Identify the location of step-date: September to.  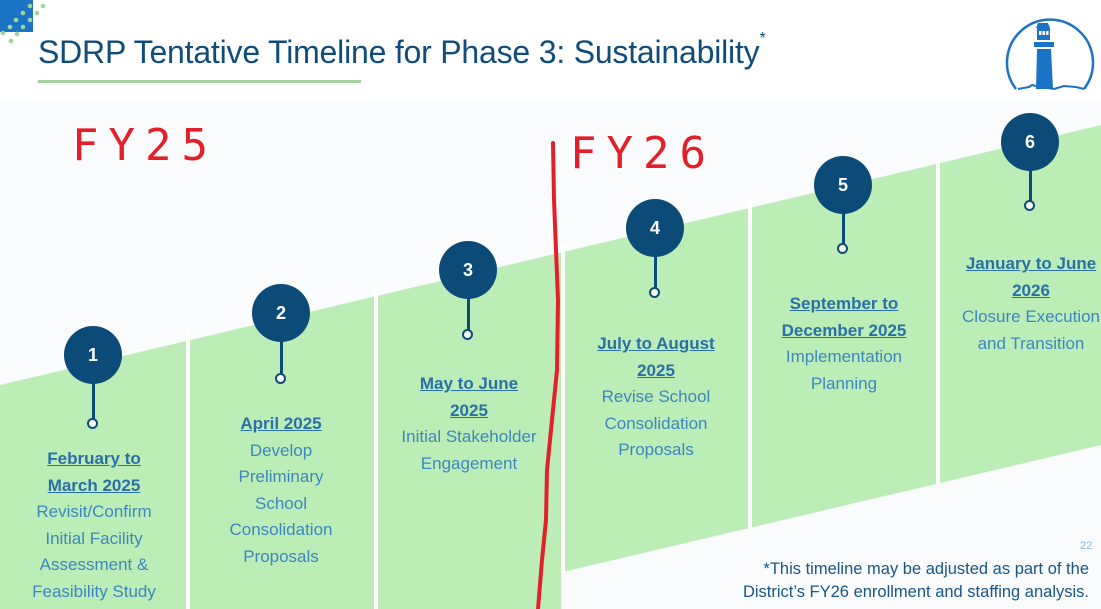
(844, 303).